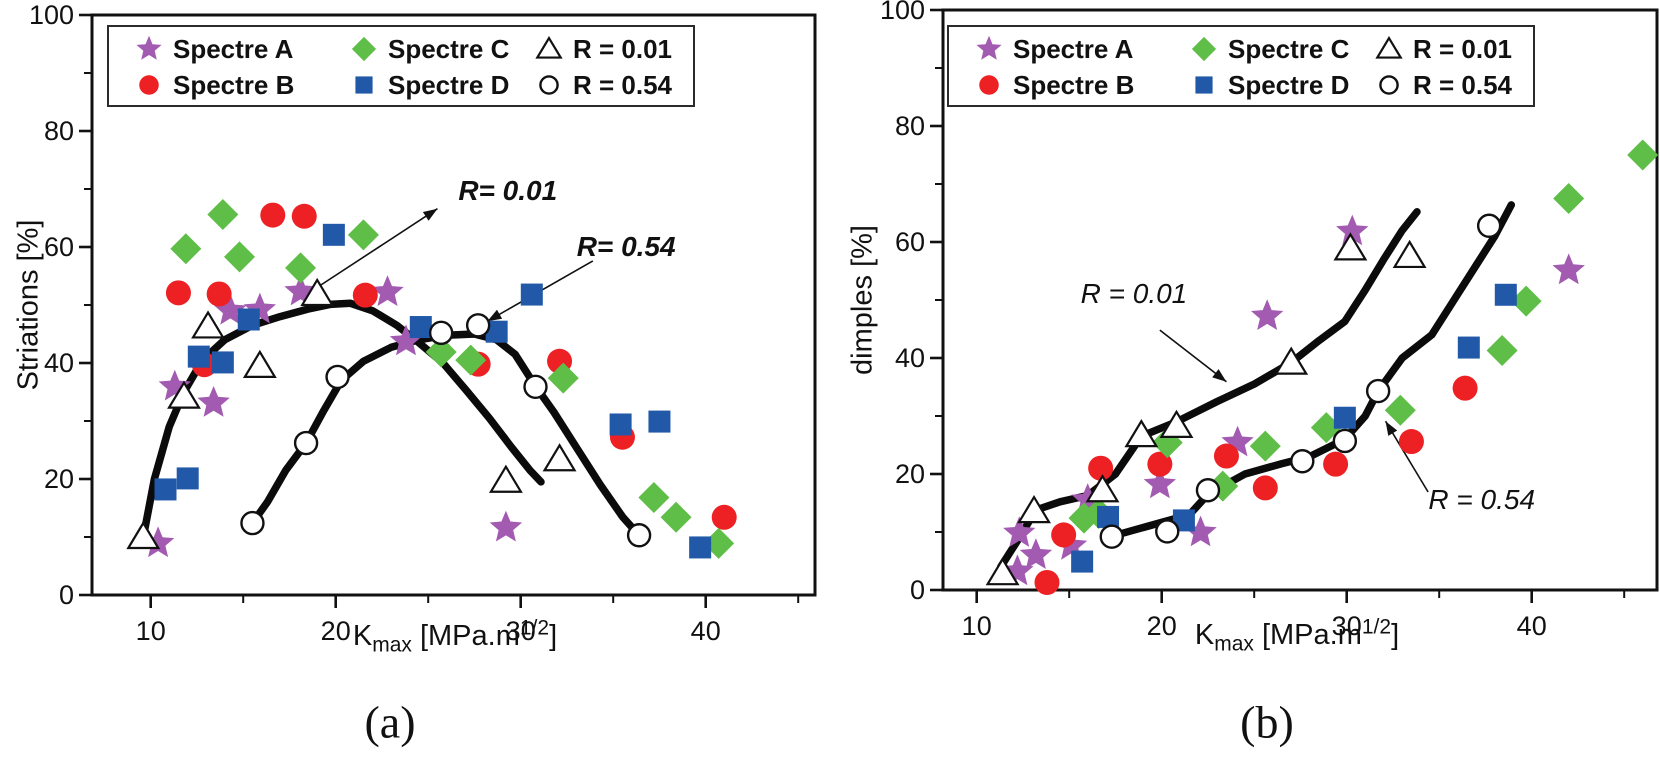 The width and height of the screenshot is (1660, 769). I want to click on curve-r-0-01-fit, so click(1209, 389).